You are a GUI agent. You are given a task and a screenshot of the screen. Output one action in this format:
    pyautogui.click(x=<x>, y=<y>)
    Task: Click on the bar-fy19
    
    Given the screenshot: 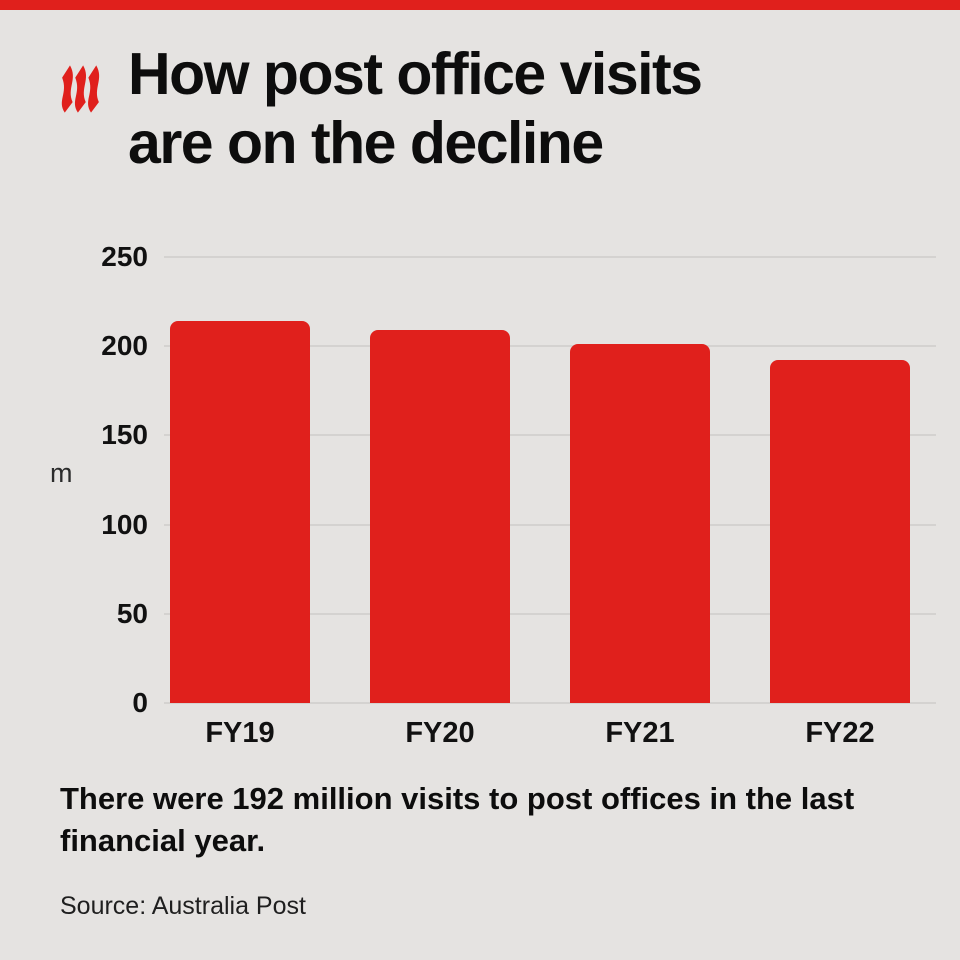 What is the action you would take?
    pyautogui.click(x=240, y=512)
    